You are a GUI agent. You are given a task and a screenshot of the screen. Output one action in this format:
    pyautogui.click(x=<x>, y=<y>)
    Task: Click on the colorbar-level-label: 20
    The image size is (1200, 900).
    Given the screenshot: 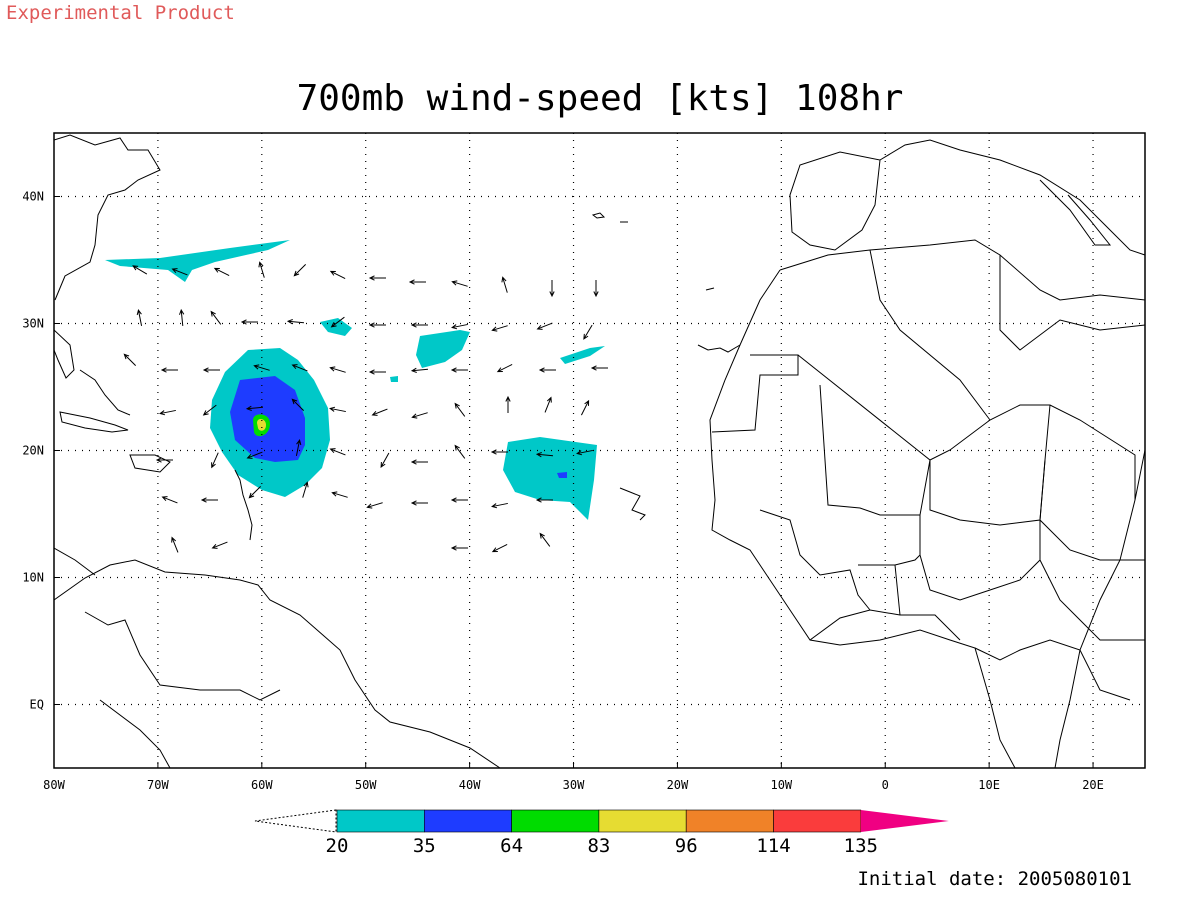 What is the action you would take?
    pyautogui.click(x=337, y=846)
    